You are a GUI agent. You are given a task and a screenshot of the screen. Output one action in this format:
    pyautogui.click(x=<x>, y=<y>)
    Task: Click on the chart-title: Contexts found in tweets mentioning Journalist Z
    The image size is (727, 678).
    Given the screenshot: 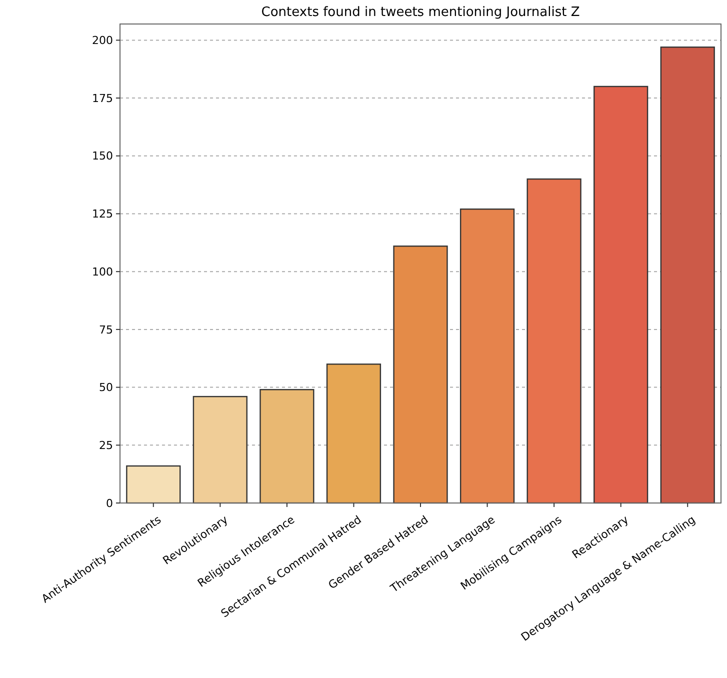 What is the action you would take?
    pyautogui.click(x=420, y=12)
    